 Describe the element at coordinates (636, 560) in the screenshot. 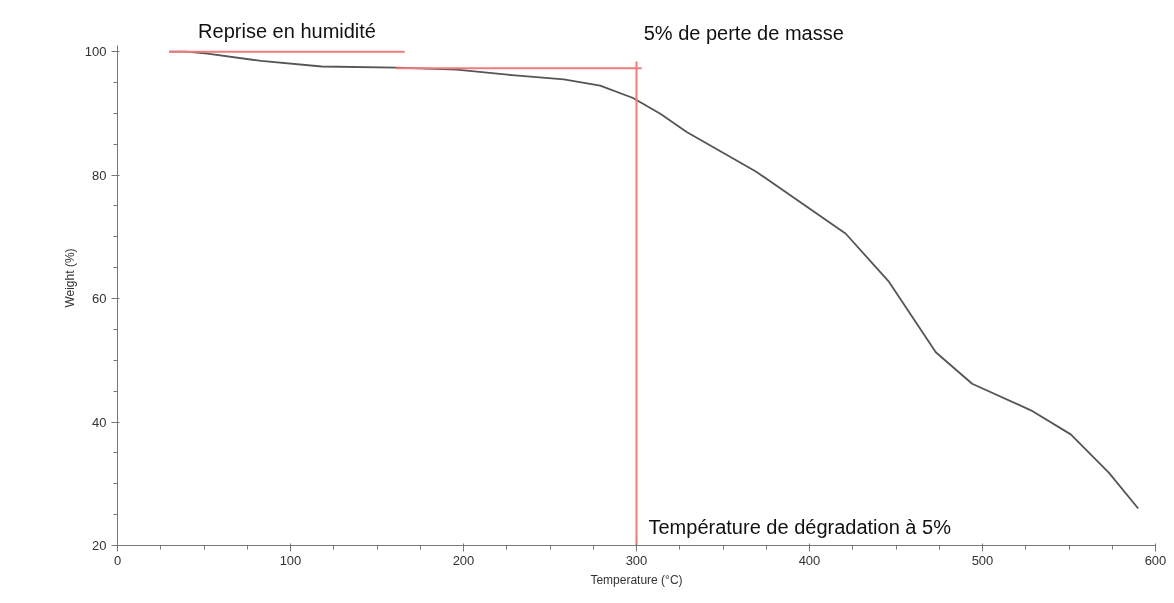

I see `x-tick-label: 300` at that location.